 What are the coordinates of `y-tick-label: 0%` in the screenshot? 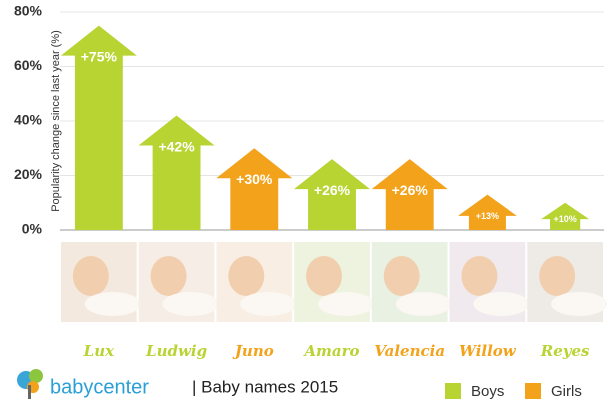 It's located at (32, 229).